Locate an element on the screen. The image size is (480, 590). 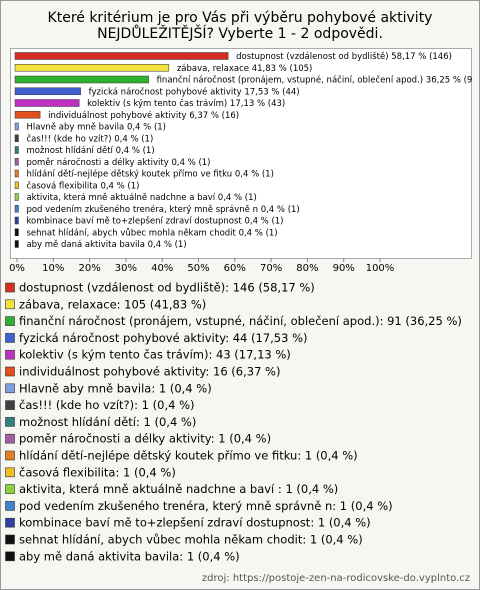
x-tick-label: 20% is located at coordinates (89, 268).